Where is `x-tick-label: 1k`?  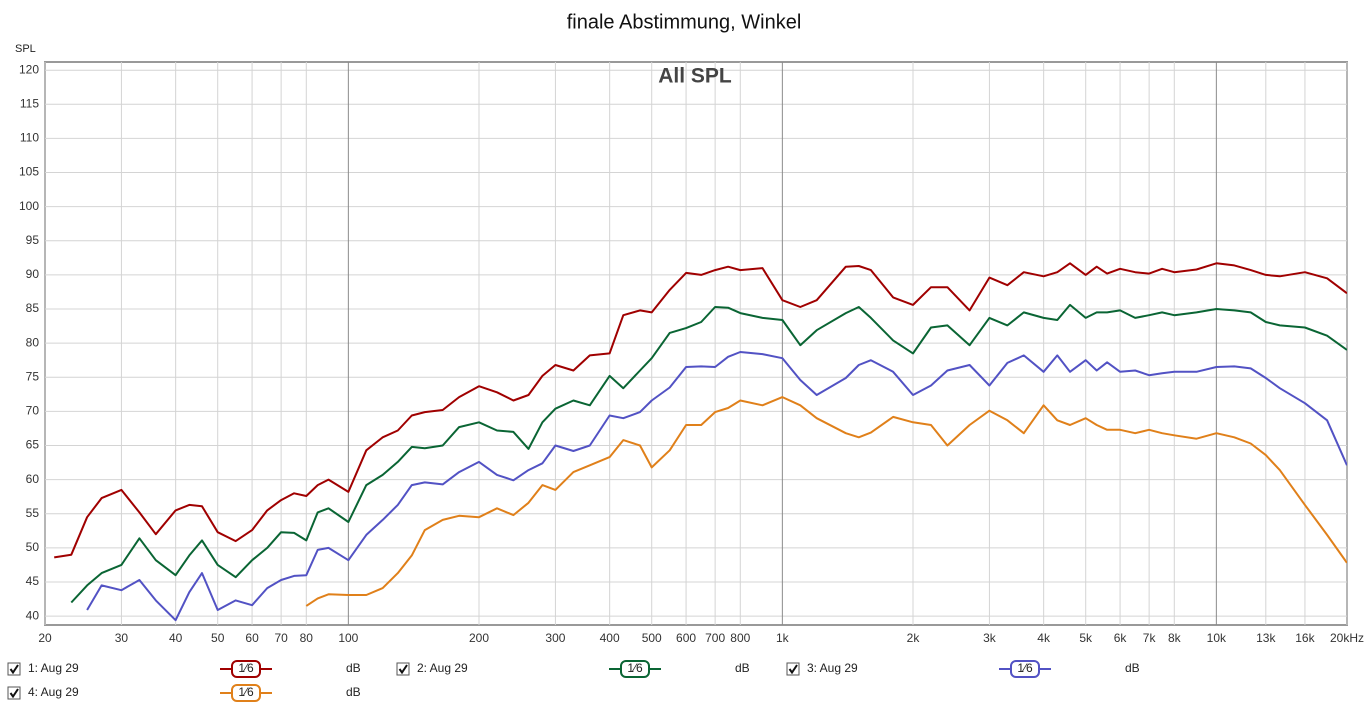
x-tick-label: 1k is located at coordinates (783, 638).